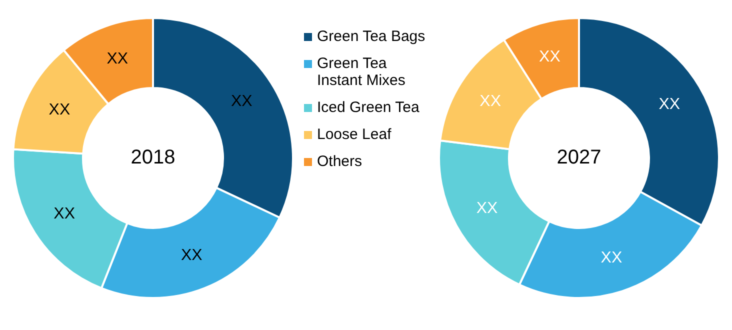 The height and width of the screenshot is (330, 732). I want to click on legend-label: Loose Leaf, so click(354, 134).